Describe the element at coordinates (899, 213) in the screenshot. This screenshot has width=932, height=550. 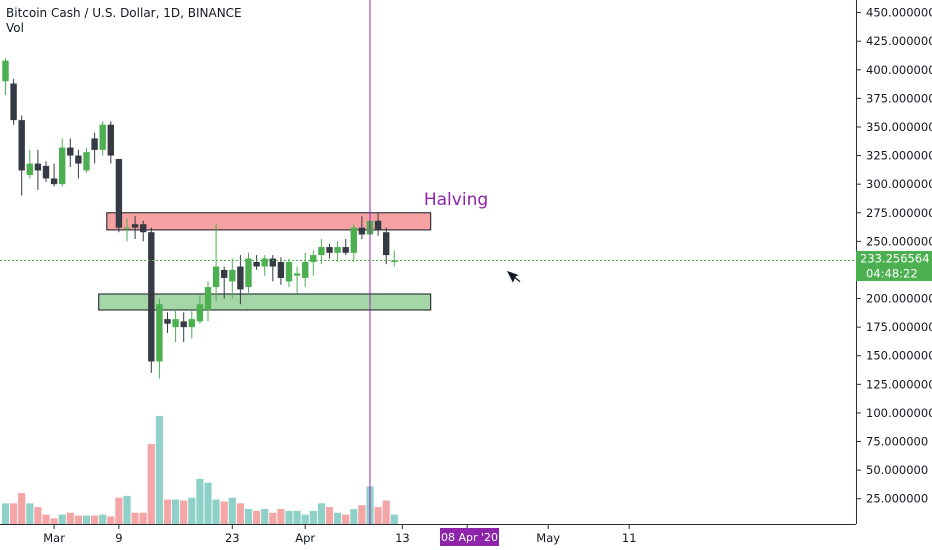
I see `price-tick-label: 275.000000` at that location.